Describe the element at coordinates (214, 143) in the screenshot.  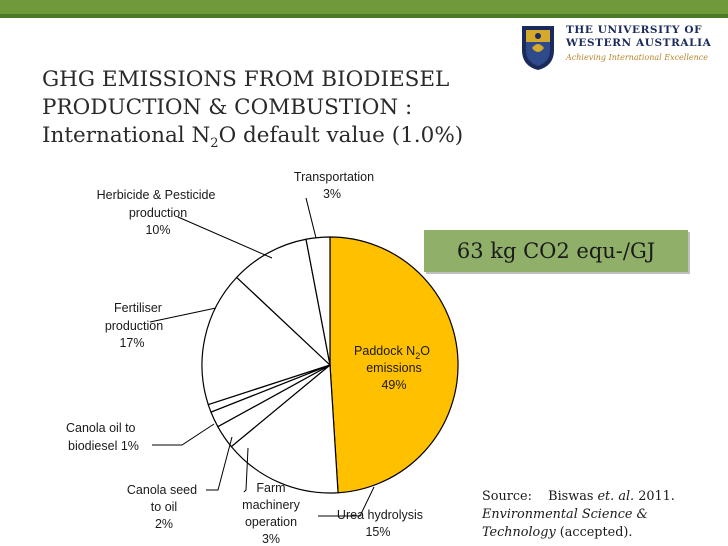
I see `title-line-3-subscript: 2` at that location.